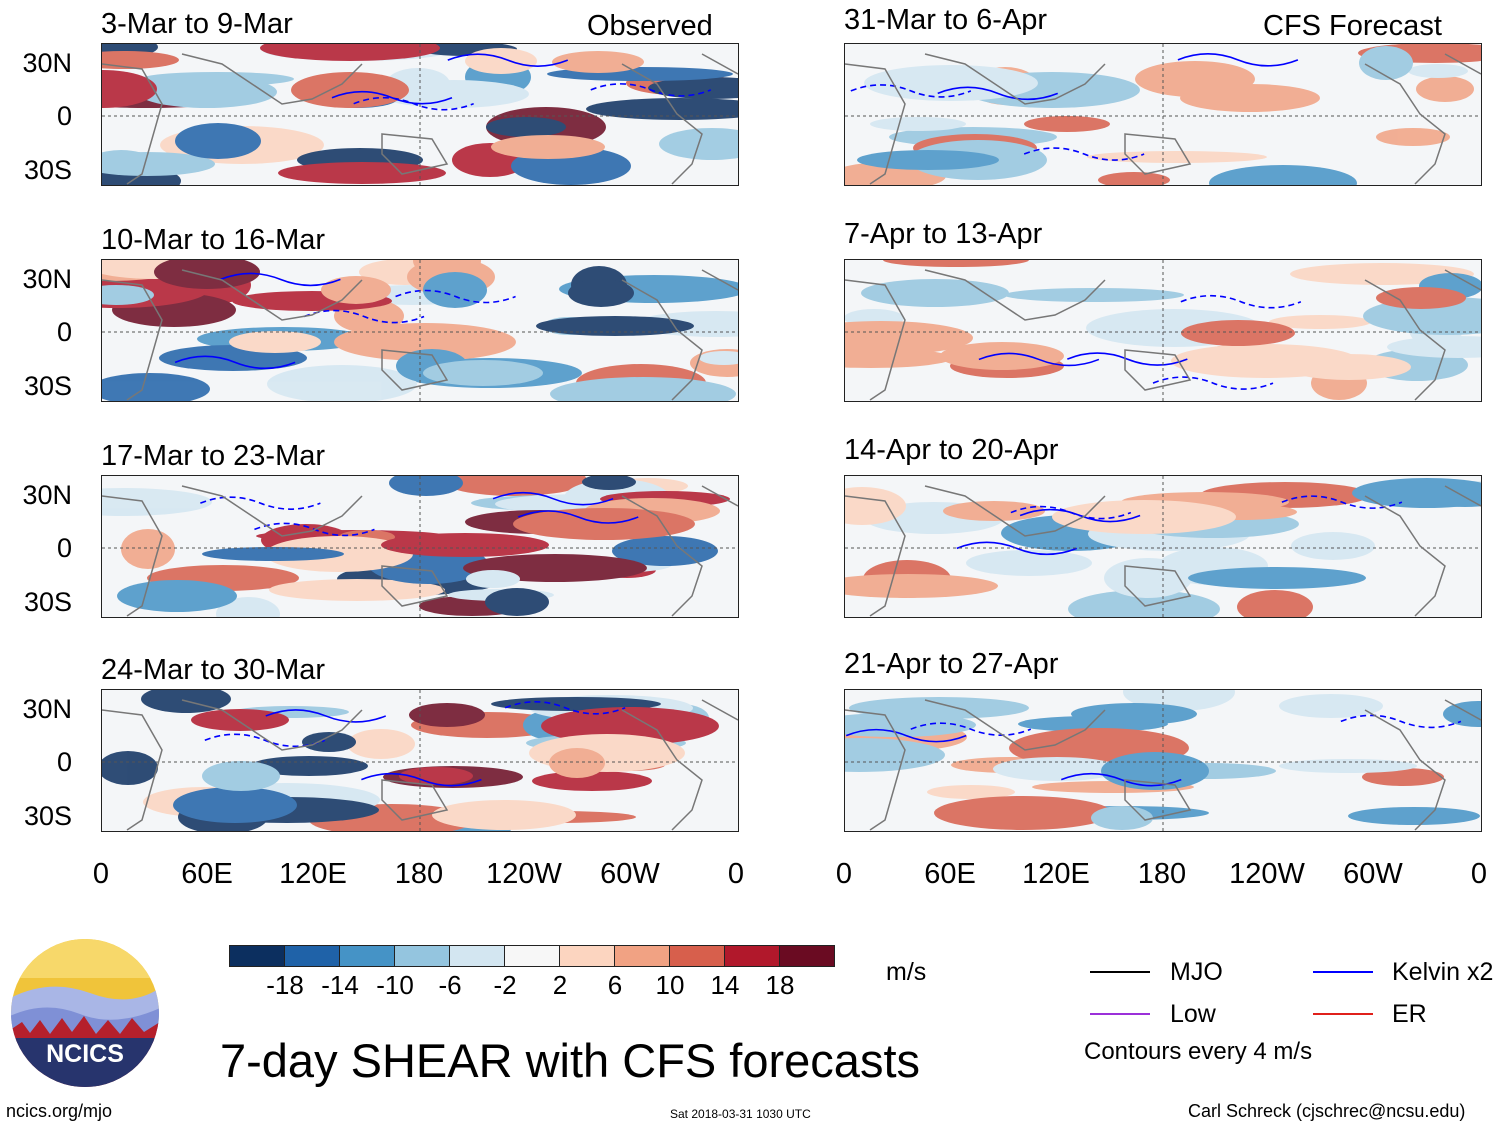 The height and width of the screenshot is (1127, 1510). What do you see at coordinates (1373, 874) in the screenshot?
I see `lon-label-fc-60w: 60W` at bounding box center [1373, 874].